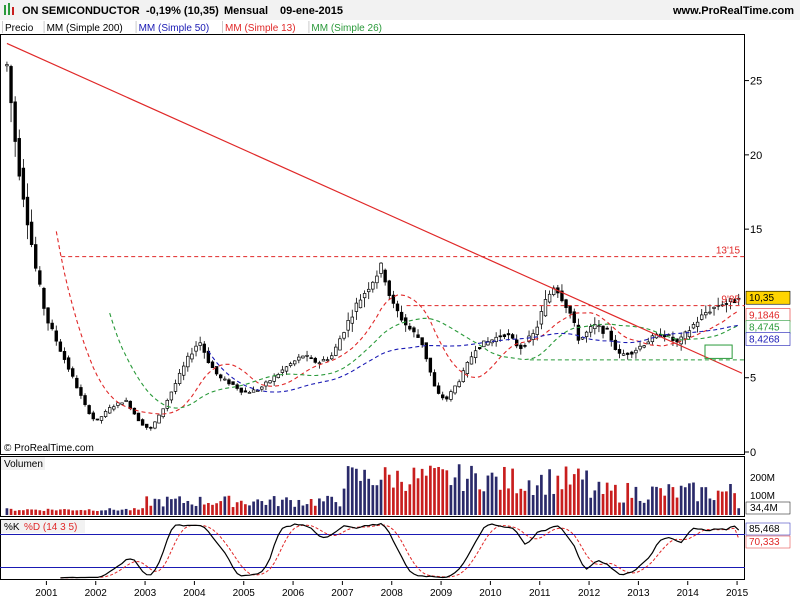 Image resolution: width=800 pixels, height=600 pixels. What do you see at coordinates (260, 28) in the screenshot?
I see `legend-item: MM (Simple 13)` at bounding box center [260, 28].